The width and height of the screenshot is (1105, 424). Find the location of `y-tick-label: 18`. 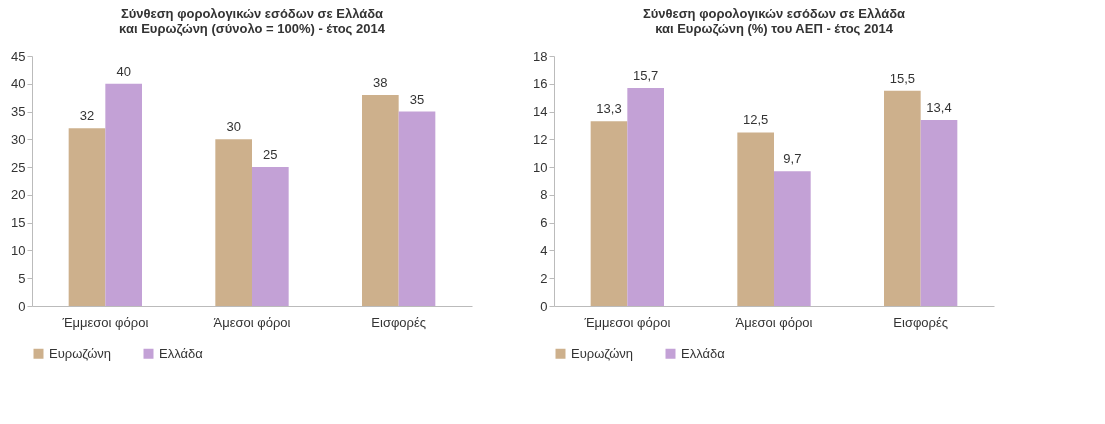

y-tick-label: 18 is located at coordinates (540, 56).